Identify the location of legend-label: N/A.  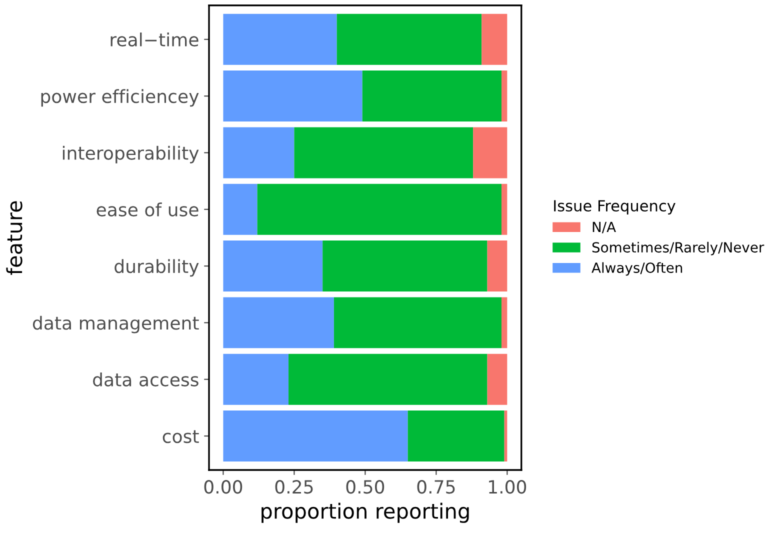
(604, 228).